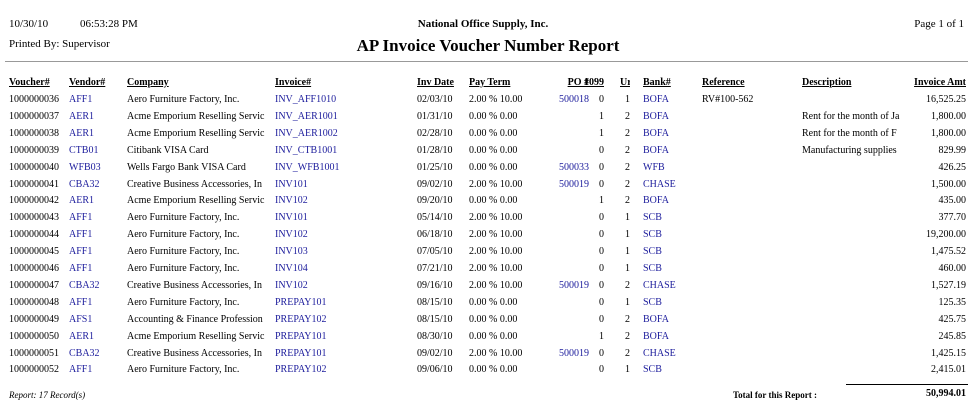  I want to click on report-date: 10/30/10, so click(29, 24).